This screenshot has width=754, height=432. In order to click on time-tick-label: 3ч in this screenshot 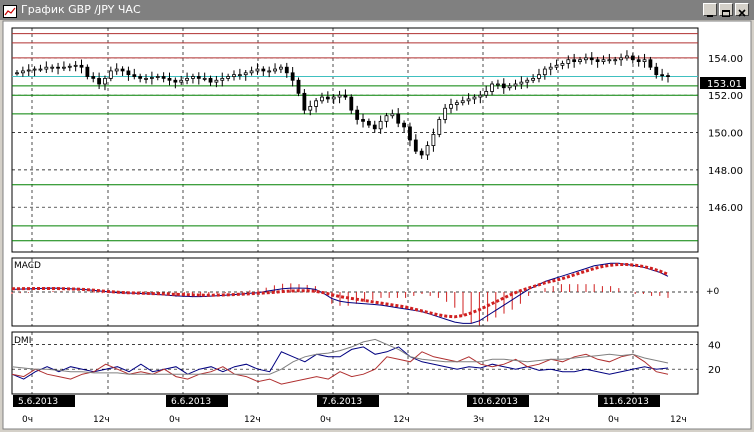, I will do `click(478, 420)`.